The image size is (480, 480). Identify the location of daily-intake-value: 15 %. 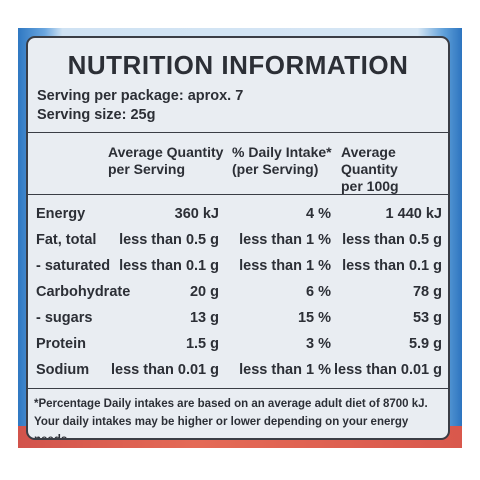
(314, 318).